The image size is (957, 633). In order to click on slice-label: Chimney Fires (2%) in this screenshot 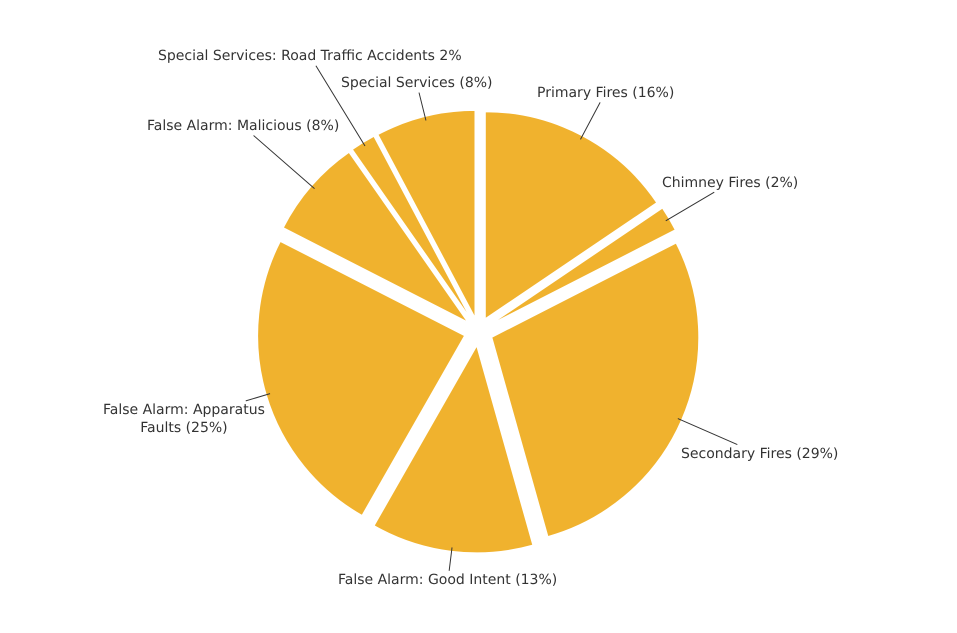, I will do `click(730, 183)`.